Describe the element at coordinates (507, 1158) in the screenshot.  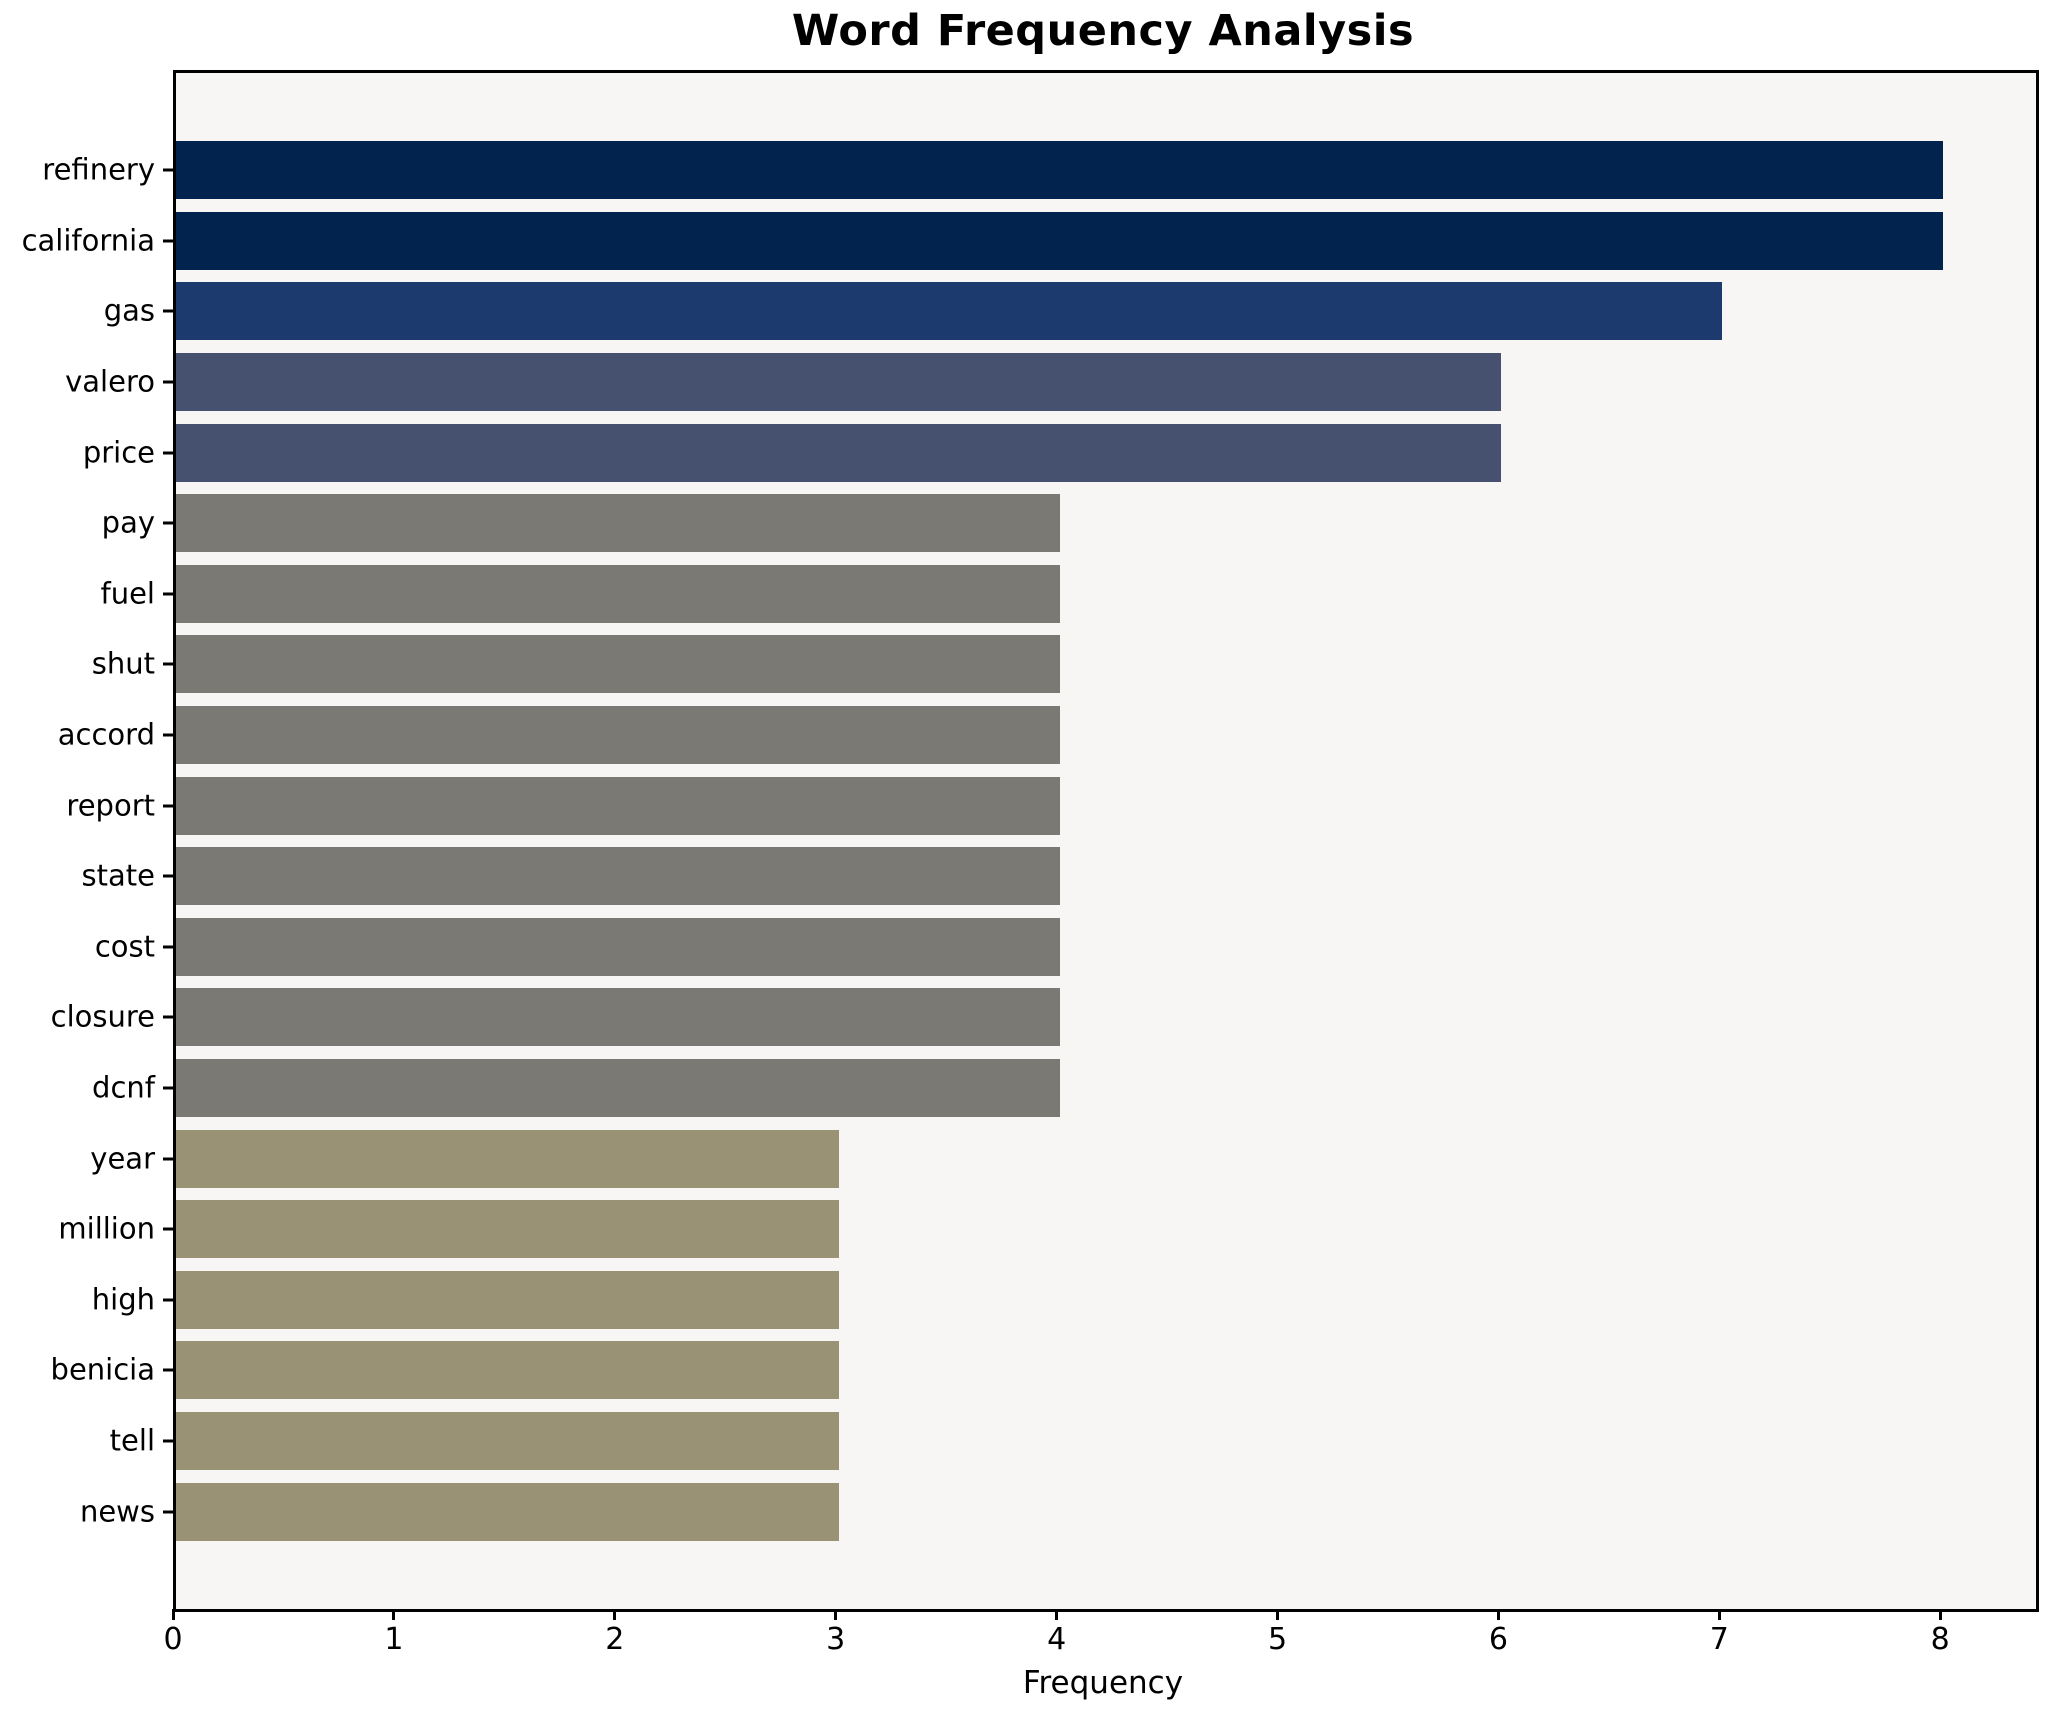
I see `bar-year` at that location.